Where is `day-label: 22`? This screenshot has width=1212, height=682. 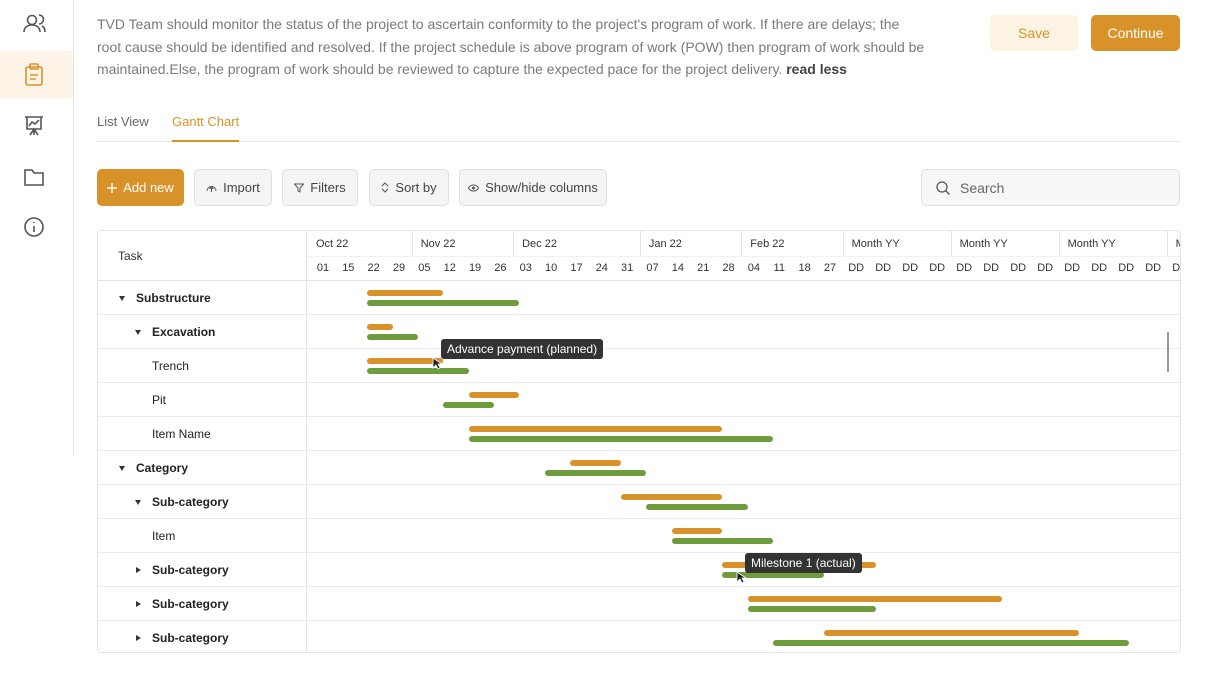
day-label: 22 is located at coordinates (373, 268).